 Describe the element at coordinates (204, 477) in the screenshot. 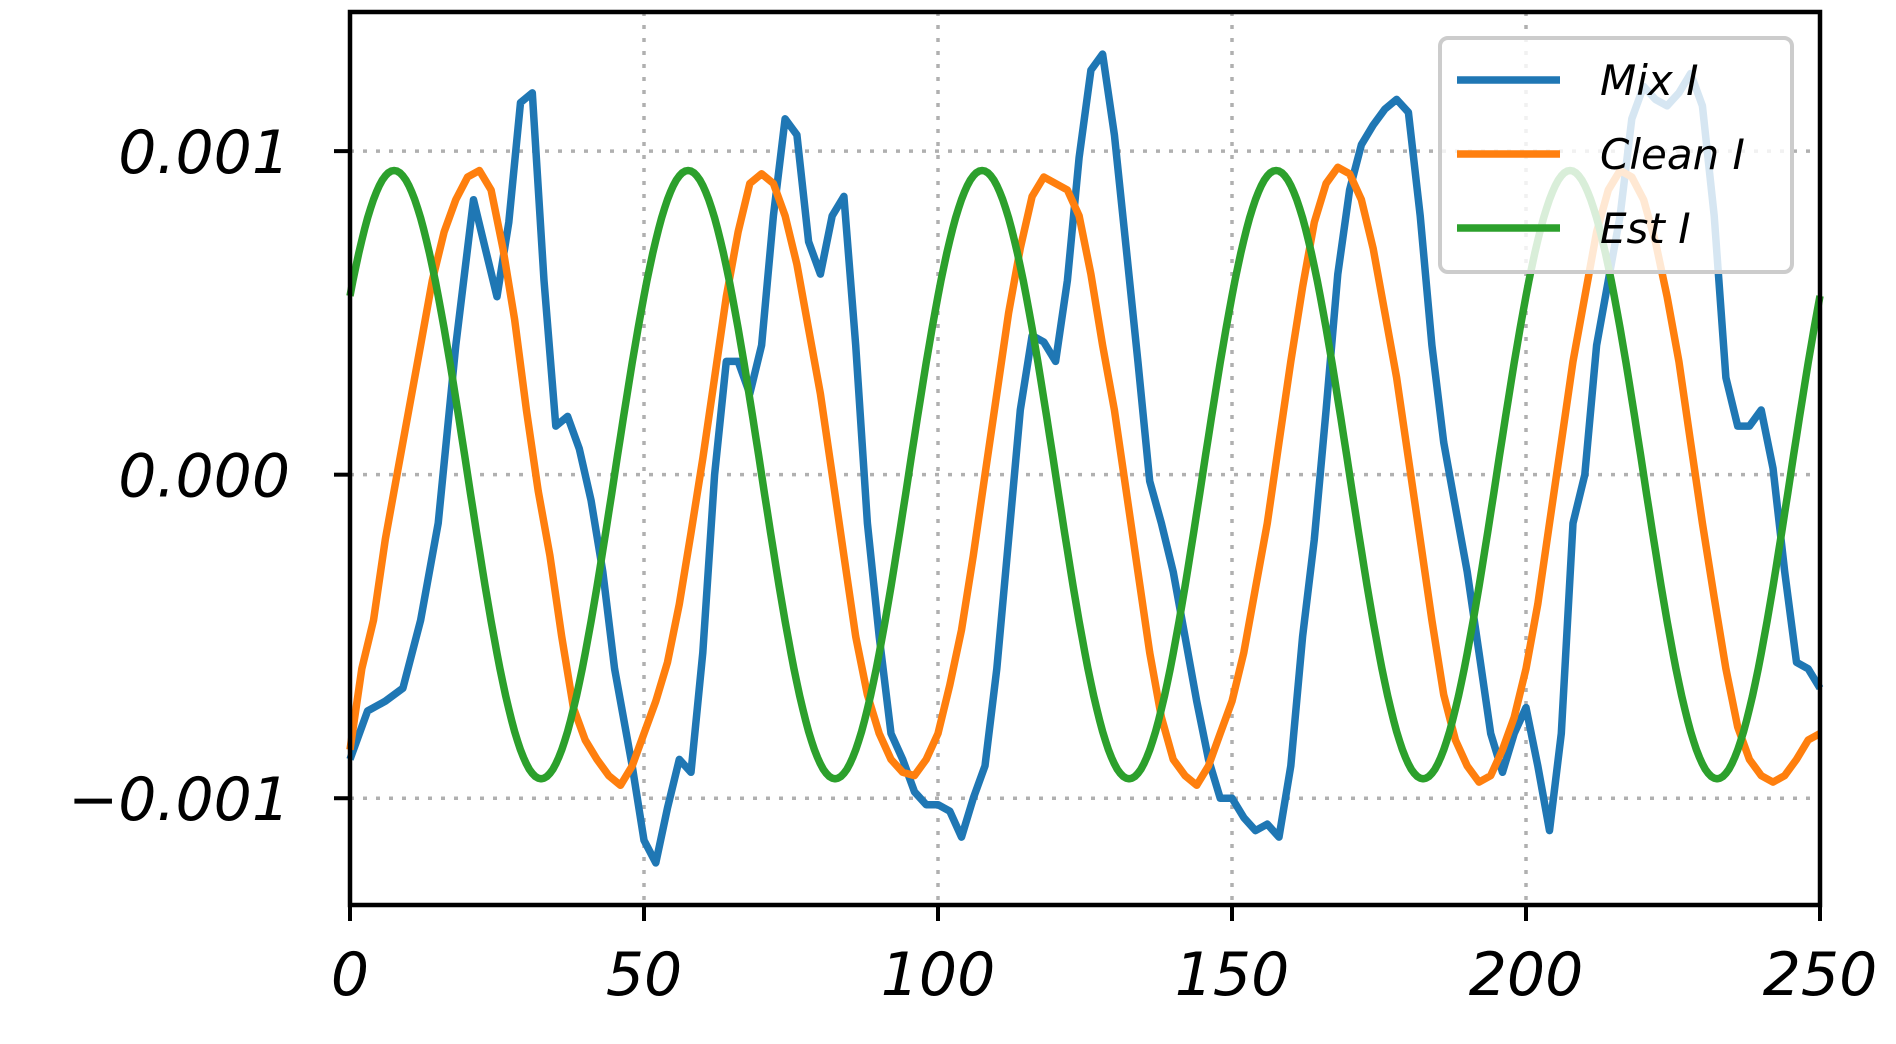

I see `y-tick-label: 0.000` at that location.